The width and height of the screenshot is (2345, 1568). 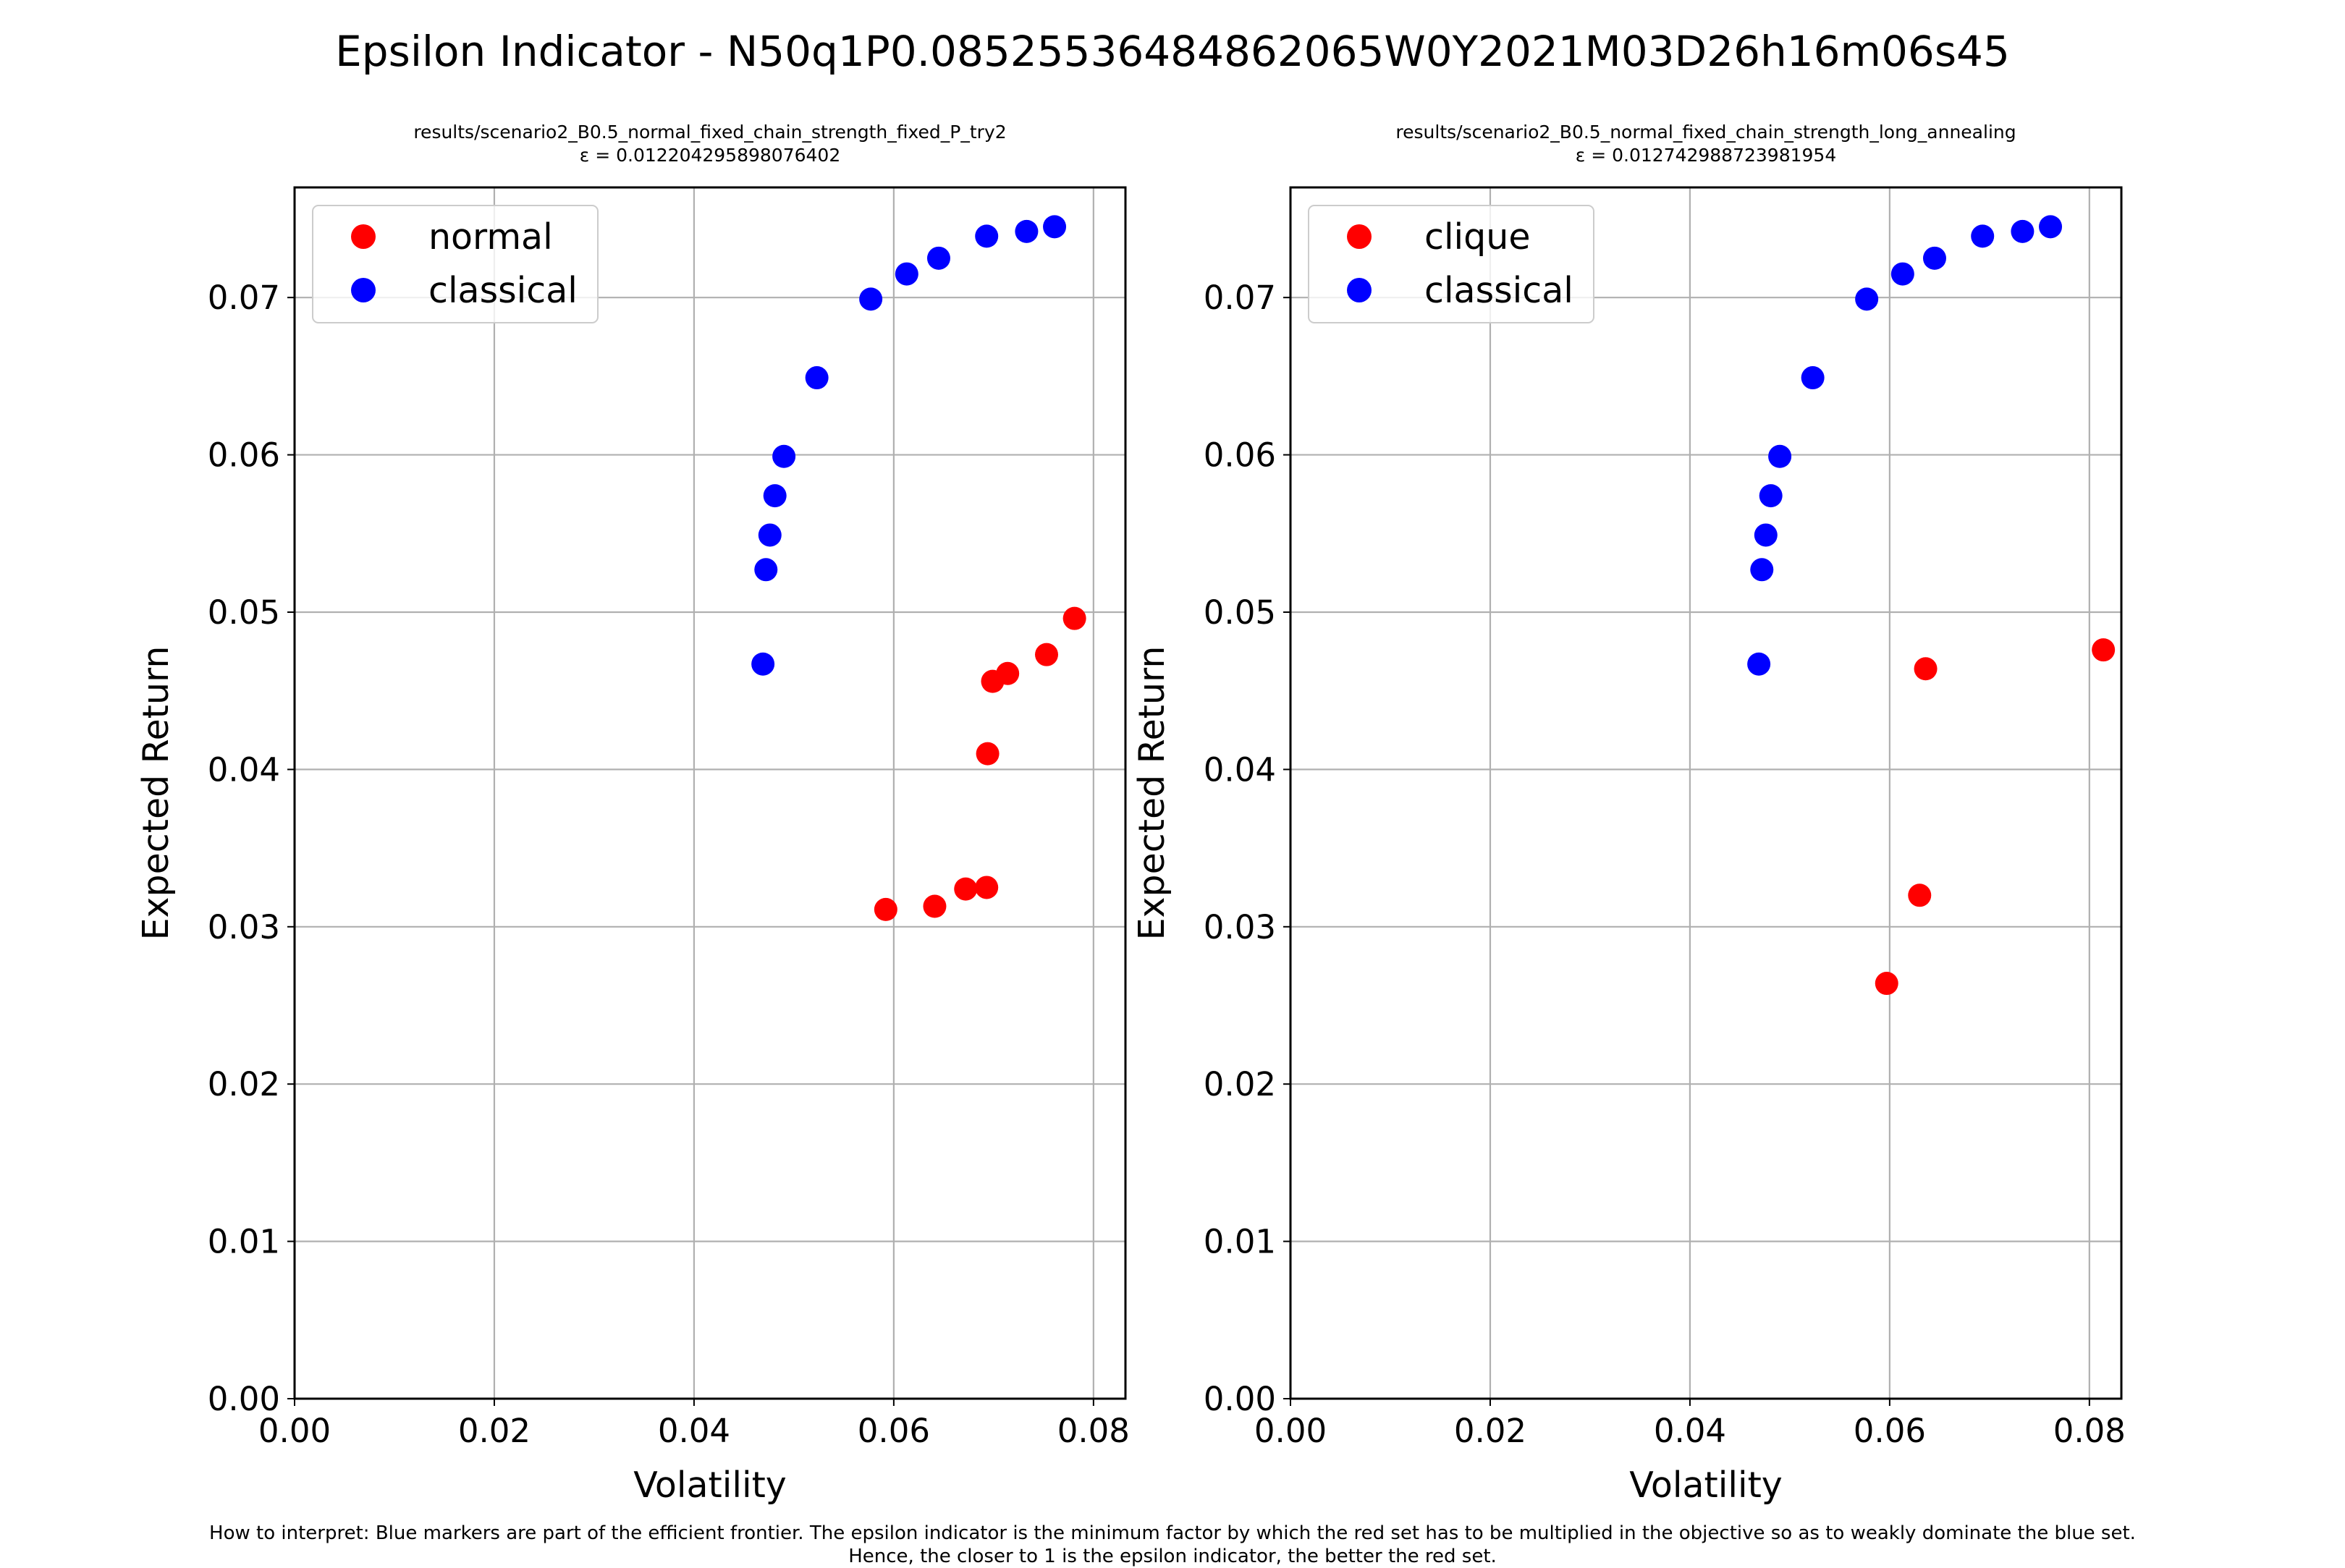 I want to click on legend-label-normal: normal, so click(x=490, y=237).